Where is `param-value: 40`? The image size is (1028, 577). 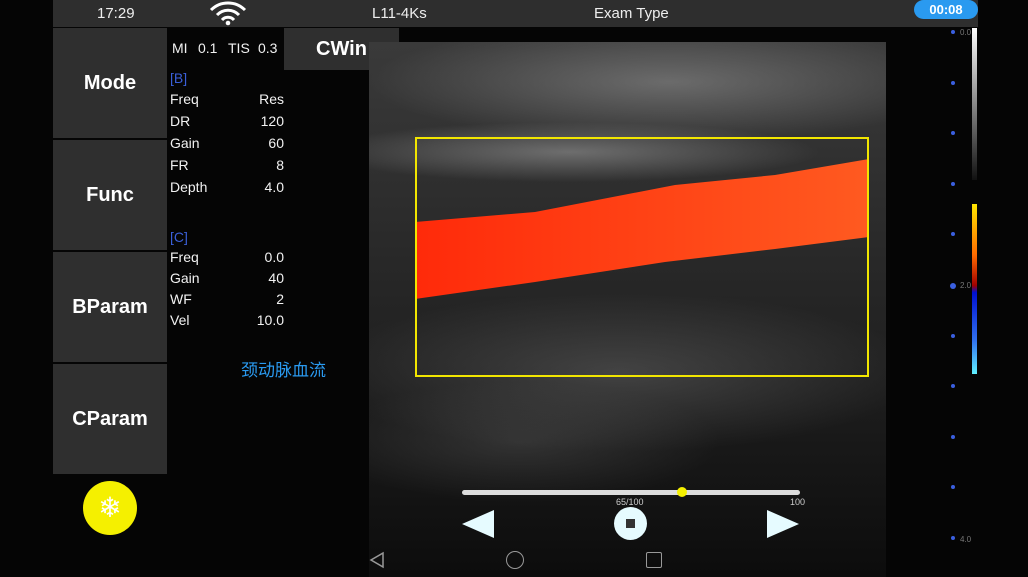
param-value: 40 is located at coordinates (276, 278).